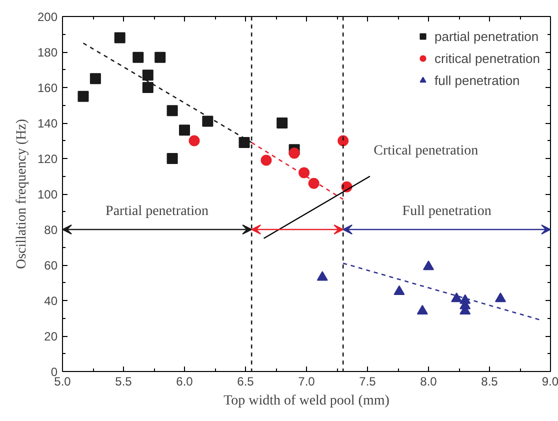 Image resolution: width=558 pixels, height=421 pixels. Describe the element at coordinates (47, 88) in the screenshot. I see `y-tick-label: 160` at that location.